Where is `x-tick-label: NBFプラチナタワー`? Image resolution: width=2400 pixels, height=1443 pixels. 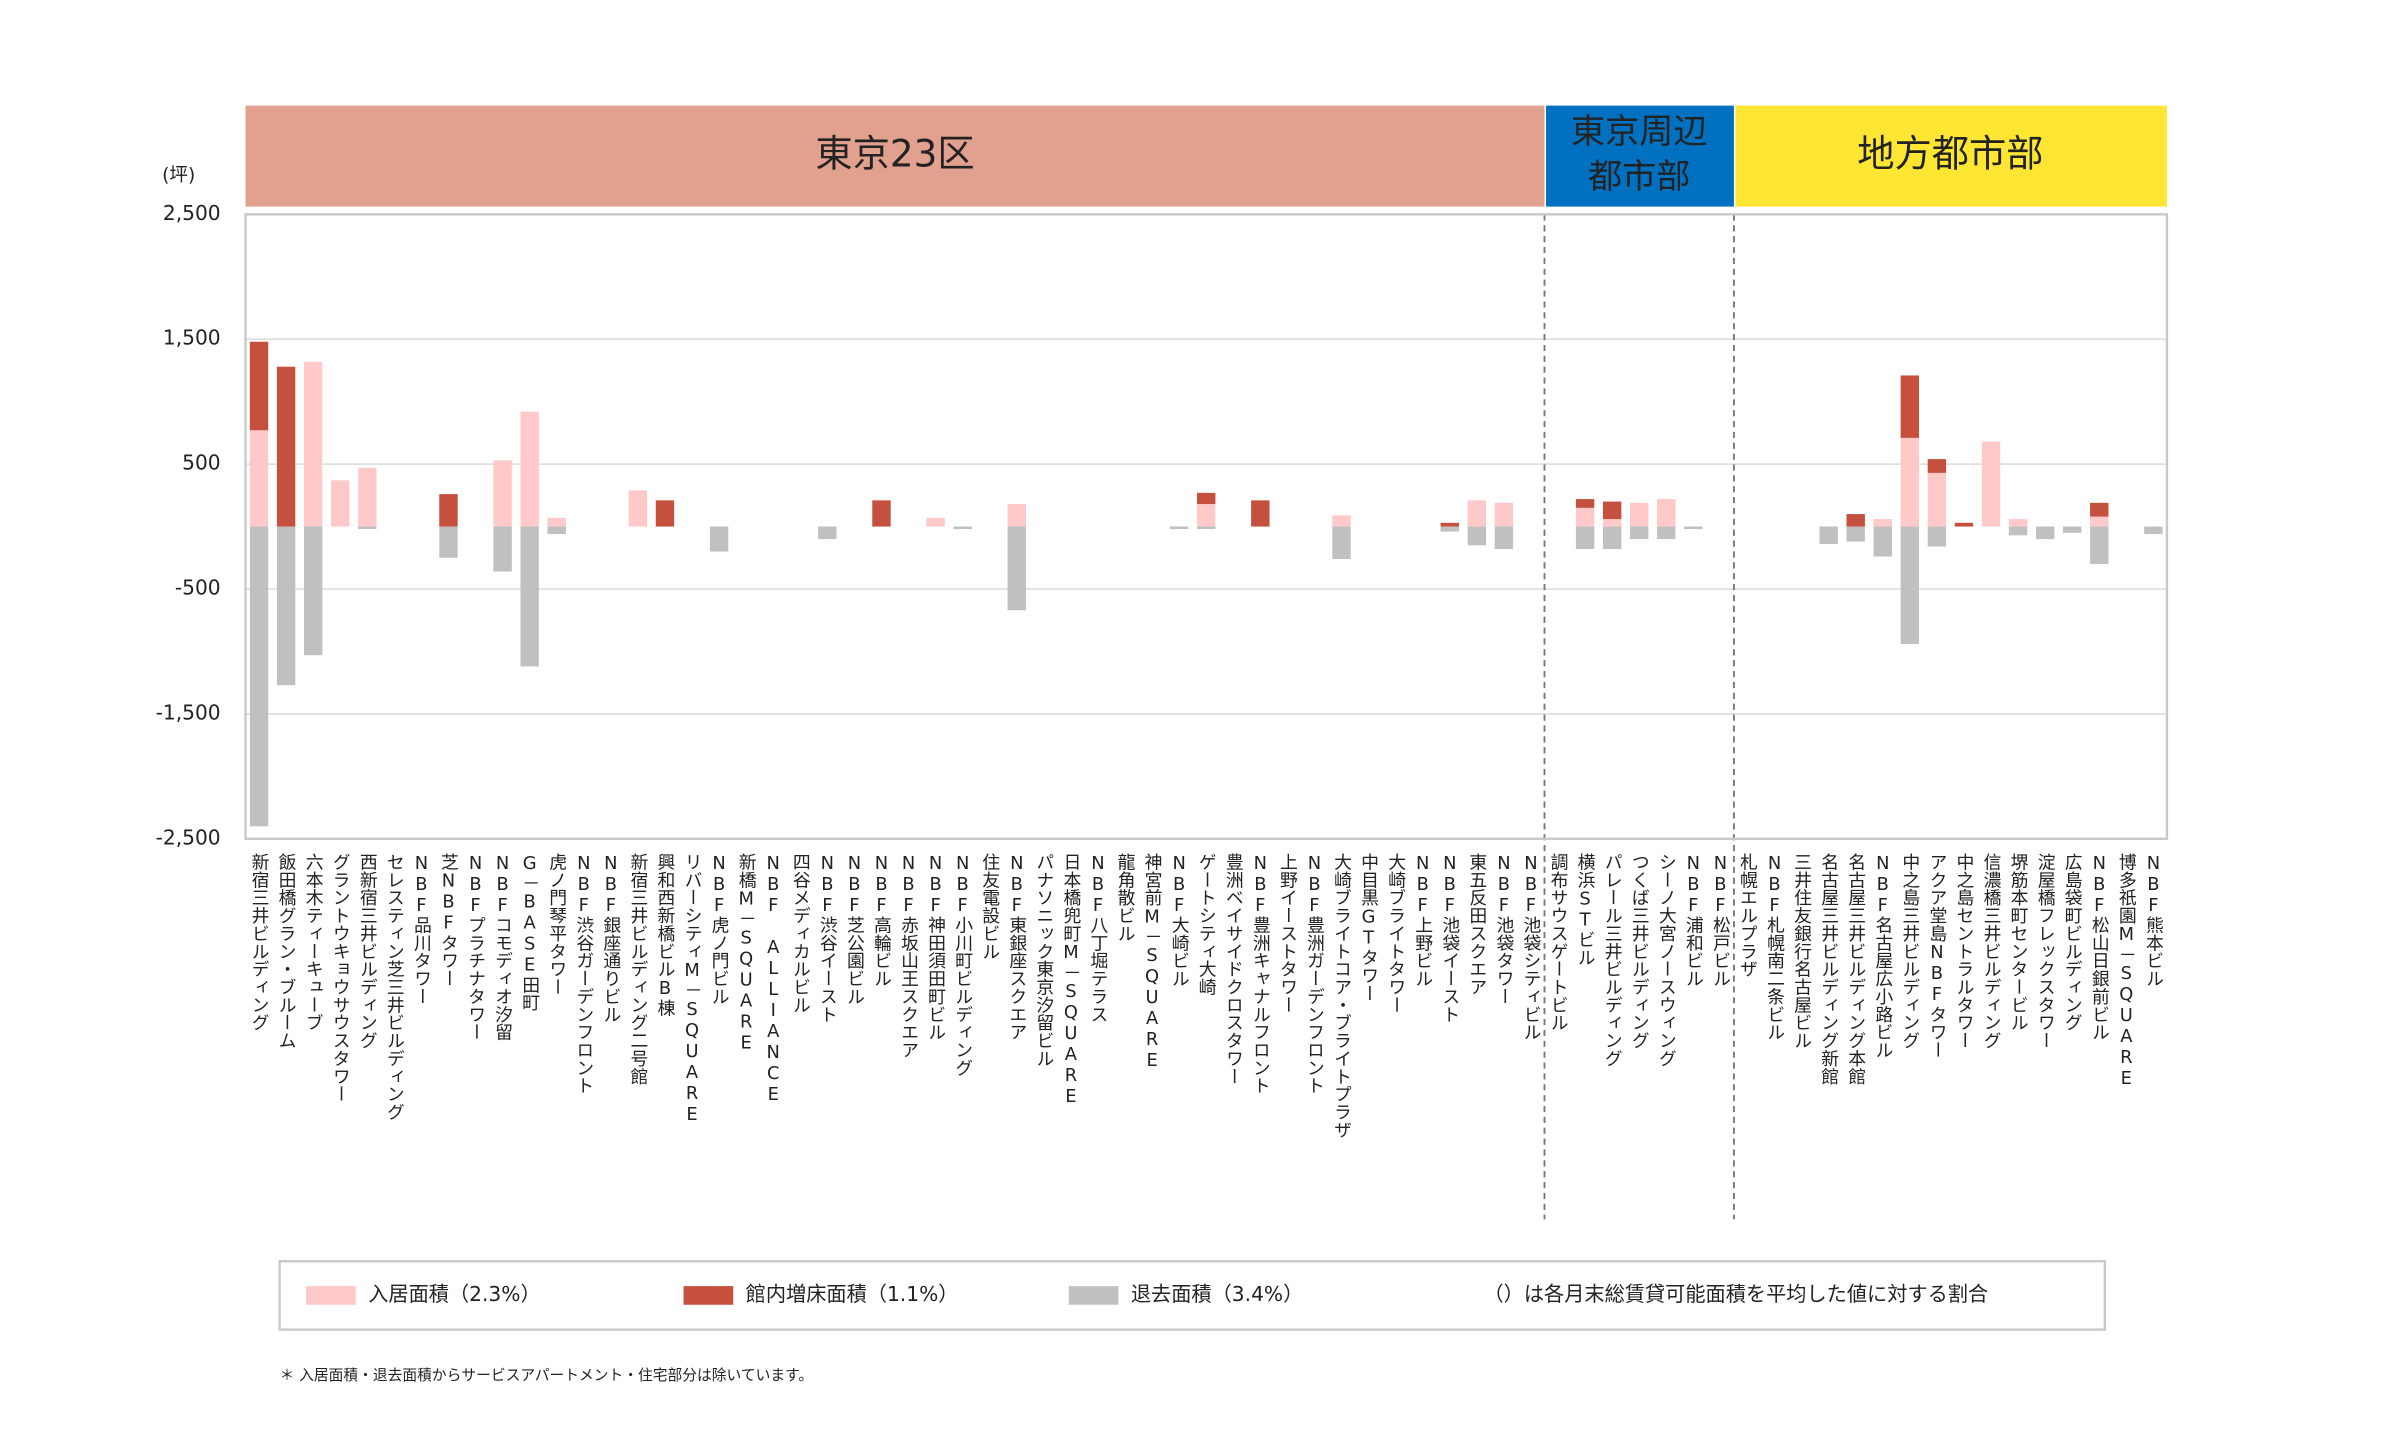 x-tick-label: NBFプラチナタワー is located at coordinates (475, 947).